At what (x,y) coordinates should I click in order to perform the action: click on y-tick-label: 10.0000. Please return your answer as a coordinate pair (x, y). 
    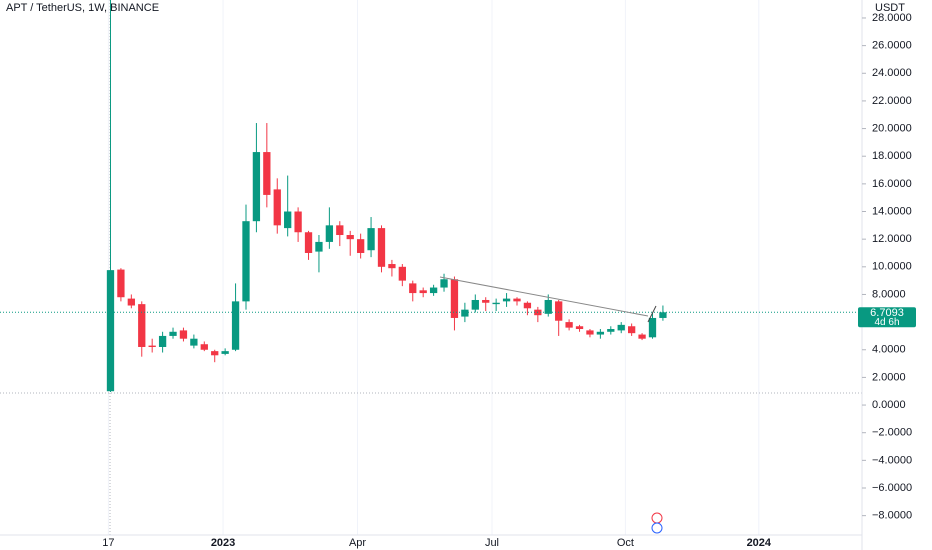
    Looking at the image, I should click on (892, 267).